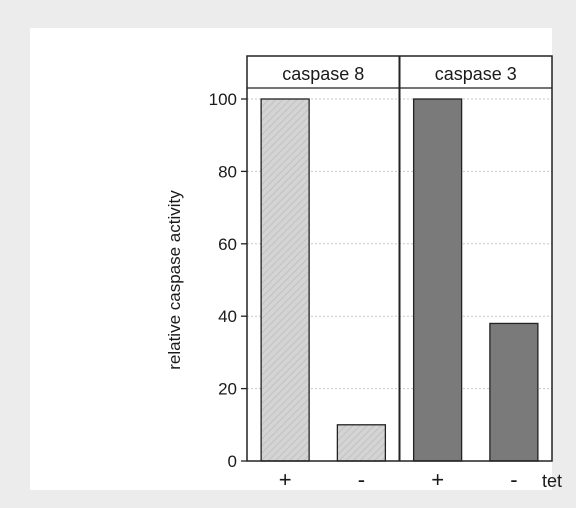  What do you see at coordinates (227, 171) in the screenshot?
I see `y-tick-label: 80` at bounding box center [227, 171].